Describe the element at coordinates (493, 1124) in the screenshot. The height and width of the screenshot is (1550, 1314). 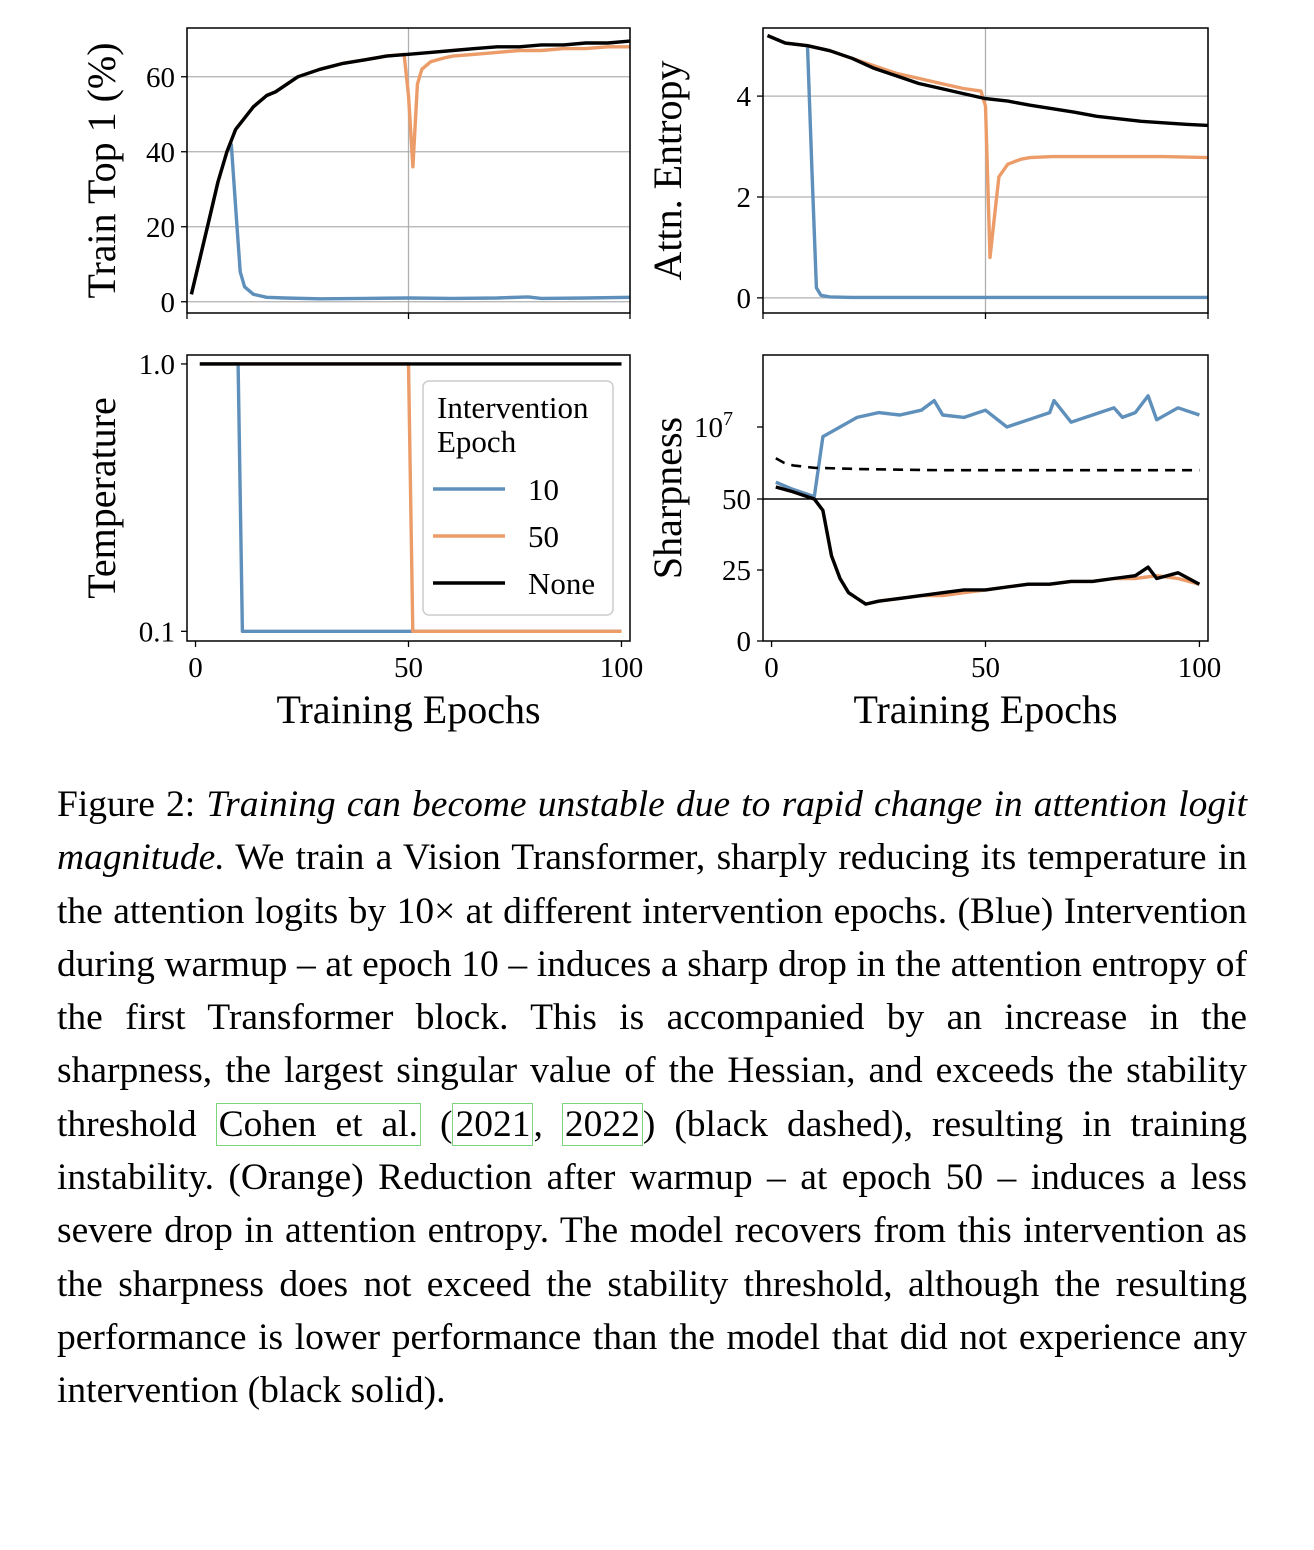
I see `citation-2021: 2021` at that location.